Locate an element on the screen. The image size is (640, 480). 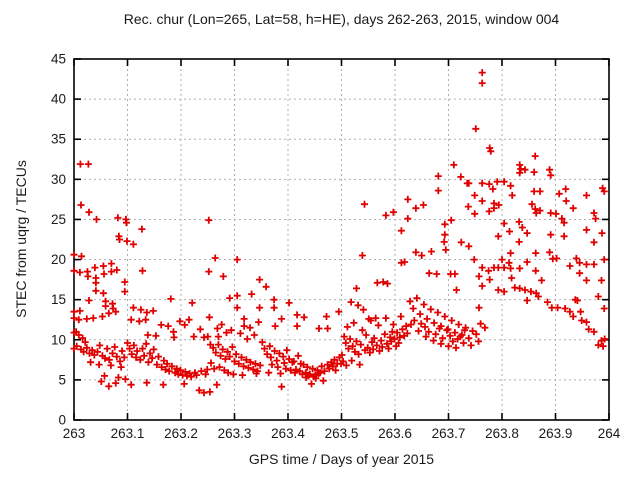
y-tick-label: 30 is located at coordinates (58, 179).